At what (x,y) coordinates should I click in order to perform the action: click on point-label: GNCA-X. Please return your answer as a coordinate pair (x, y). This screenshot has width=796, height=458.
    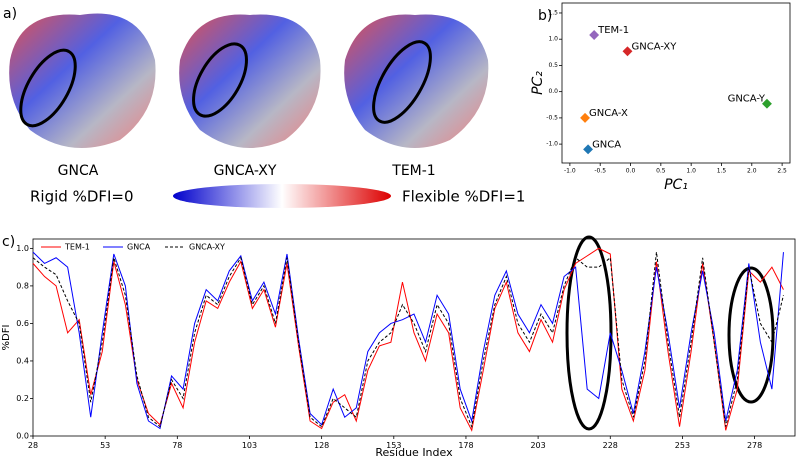
    Looking at the image, I should click on (608, 113).